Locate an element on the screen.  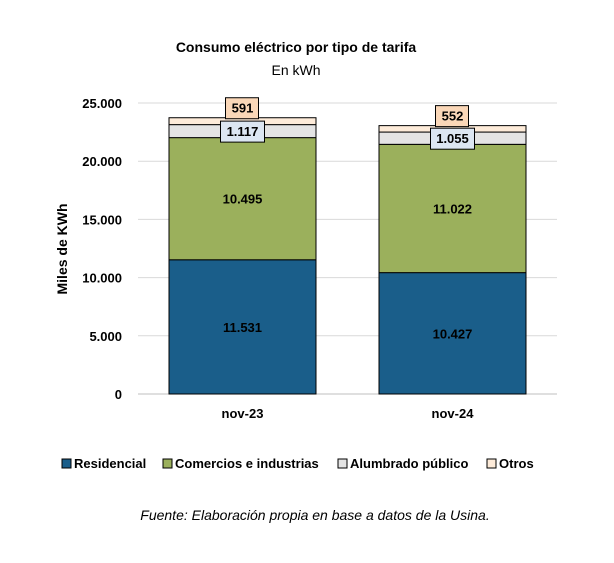
y-axis-label: Miles de KWh is located at coordinates (62, 248).